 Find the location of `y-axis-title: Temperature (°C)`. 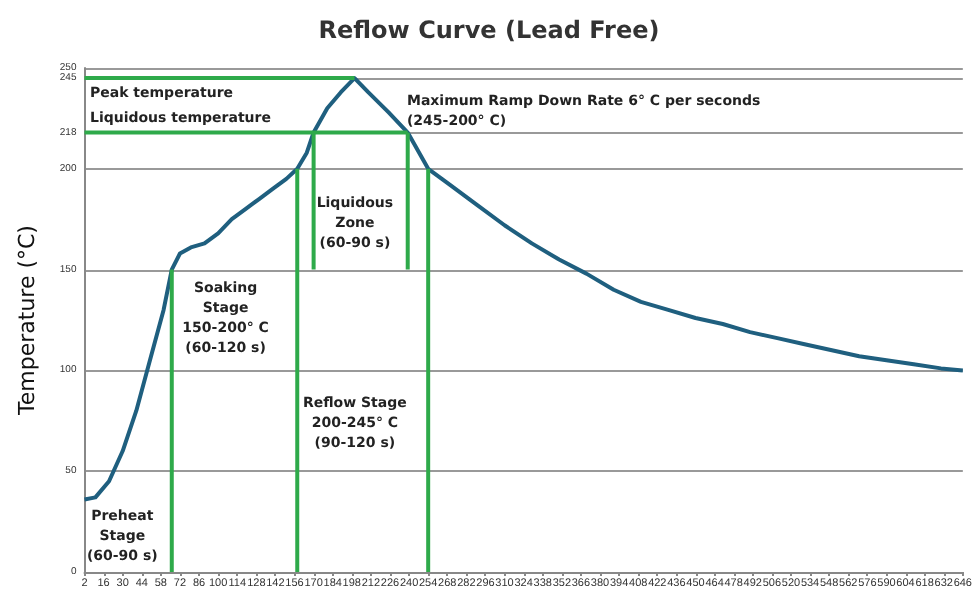

y-axis-title: Temperature (°C) is located at coordinates (27, 321).